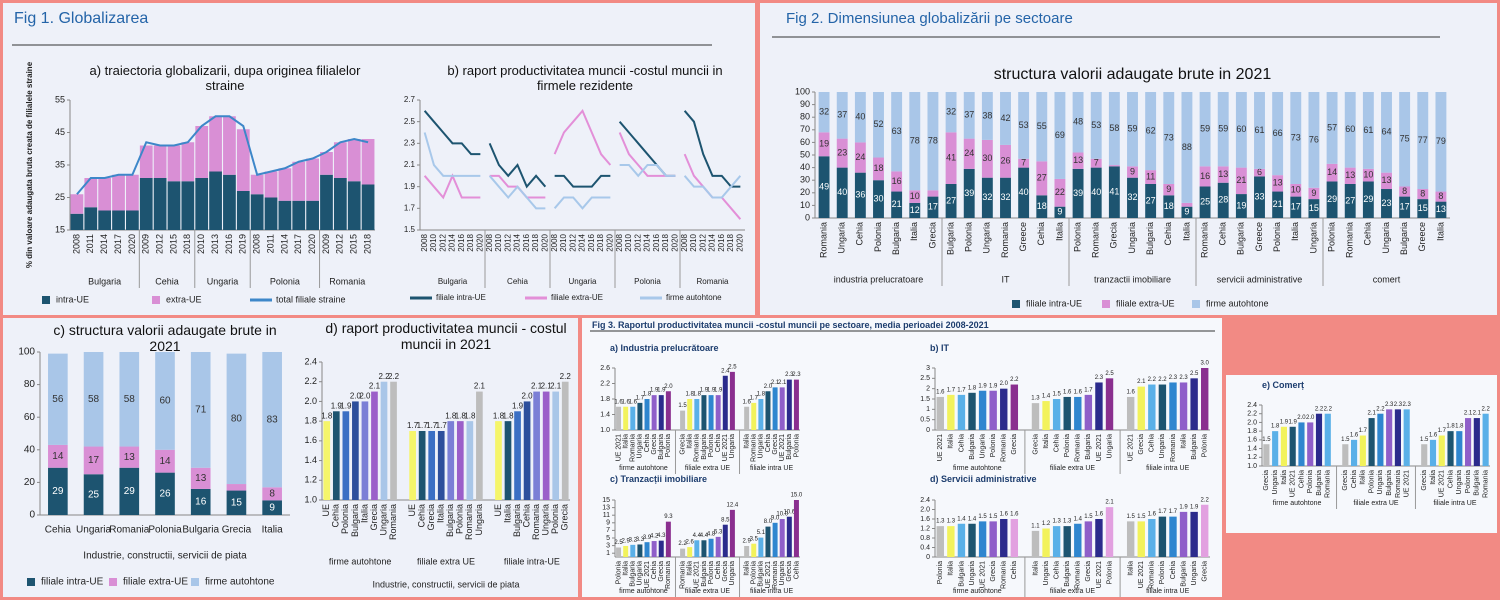 This screenshot has width=1500, height=600. I want to click on data-label: 36, so click(860, 195).